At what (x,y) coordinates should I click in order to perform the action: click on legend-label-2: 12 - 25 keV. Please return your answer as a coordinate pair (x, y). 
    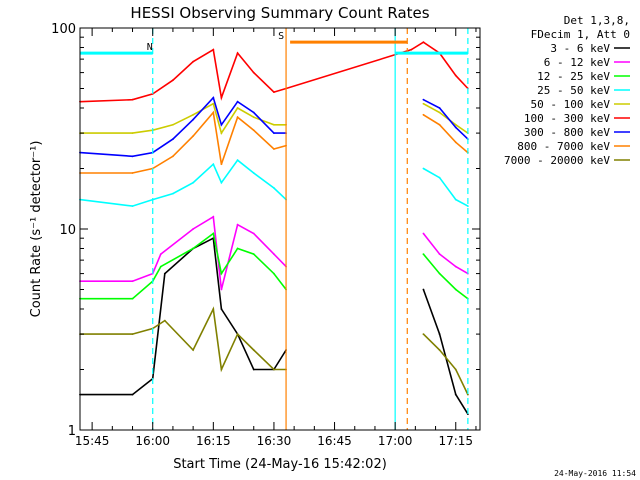
    Looking at the image, I should click on (573, 76).